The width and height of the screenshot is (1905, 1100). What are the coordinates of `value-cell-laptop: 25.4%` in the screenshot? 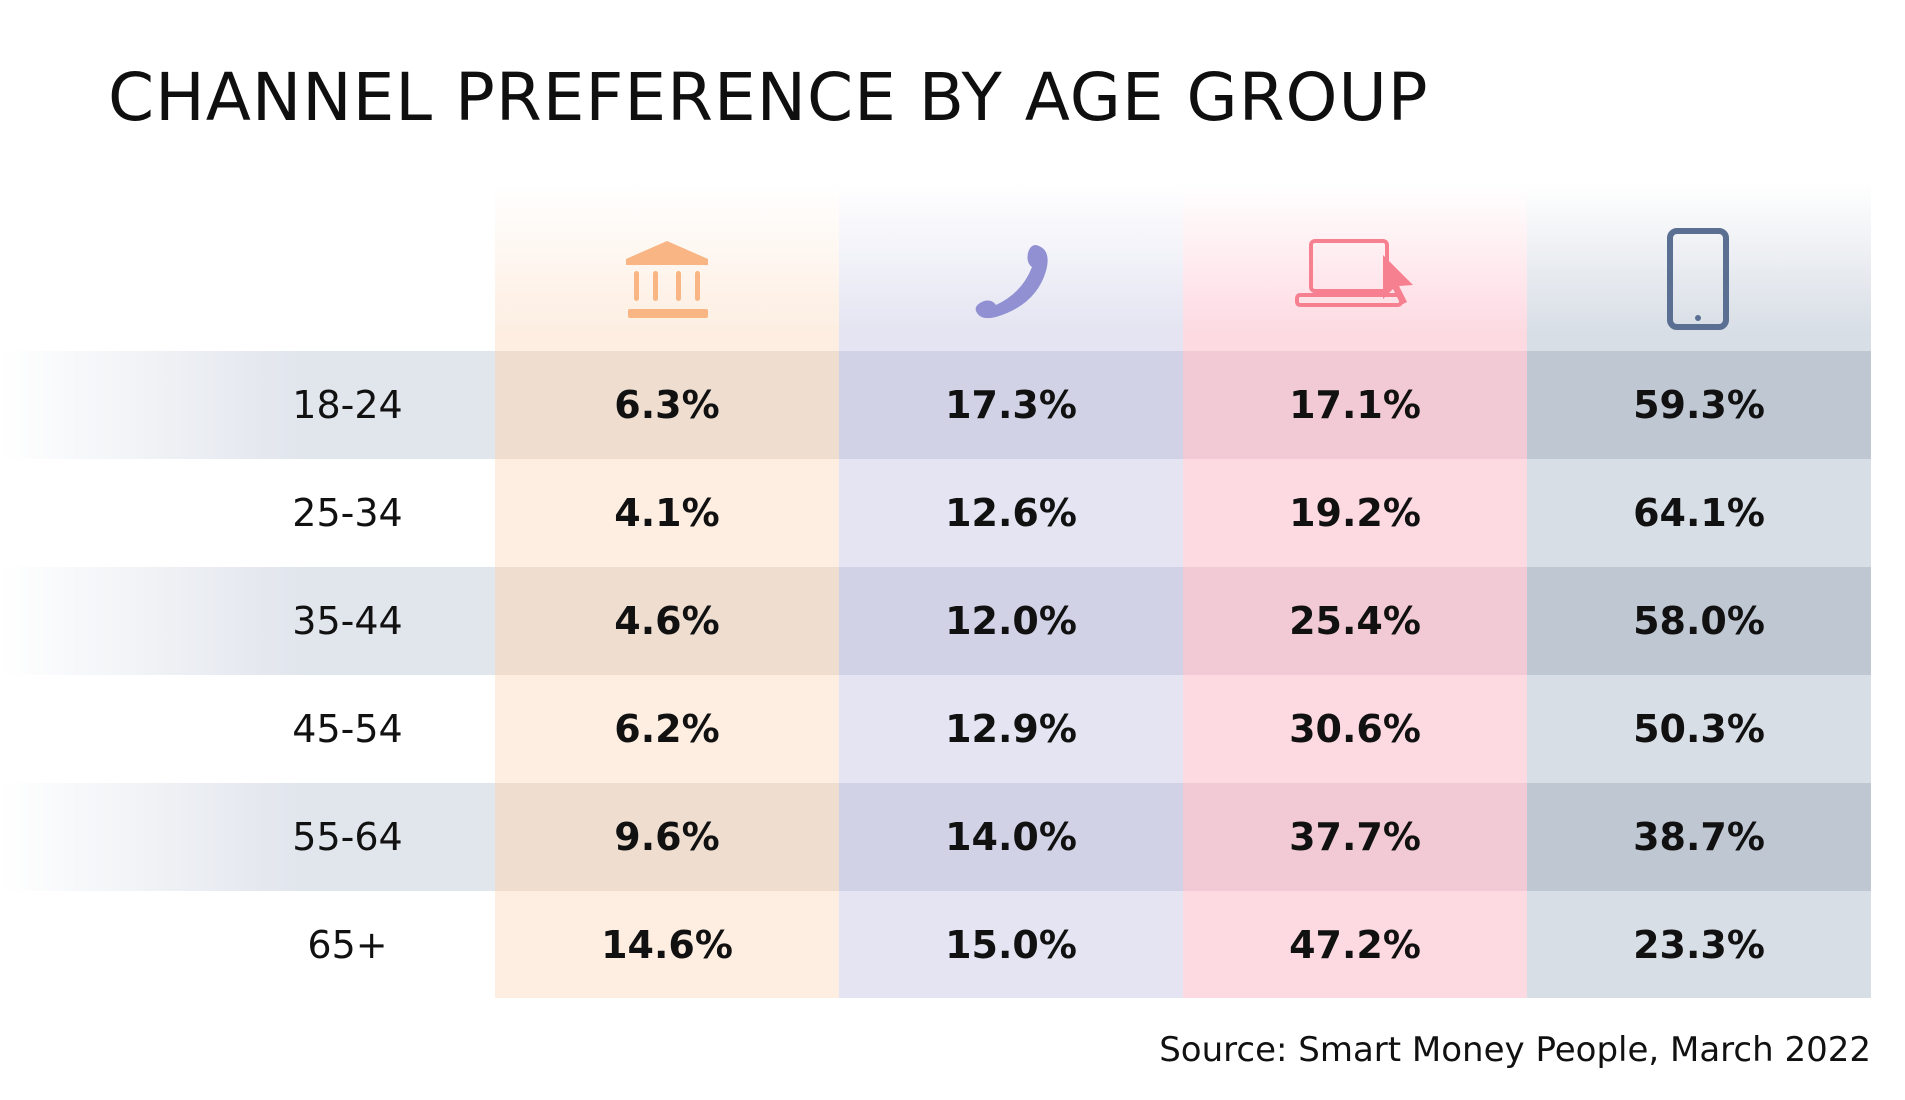 It's located at (1355, 621).